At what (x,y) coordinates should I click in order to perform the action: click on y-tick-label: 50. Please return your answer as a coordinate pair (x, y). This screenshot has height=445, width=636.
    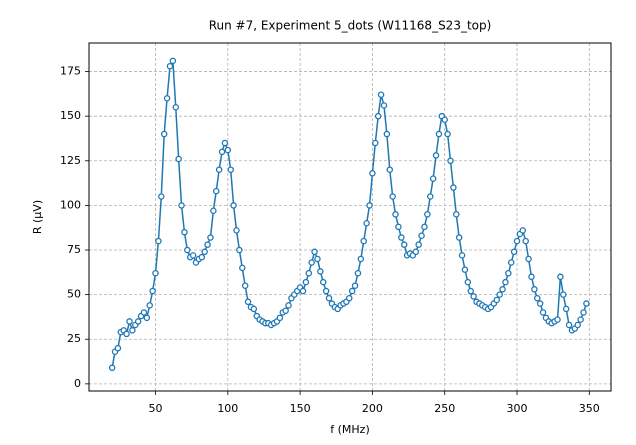
    Looking at the image, I should click on (74, 294).